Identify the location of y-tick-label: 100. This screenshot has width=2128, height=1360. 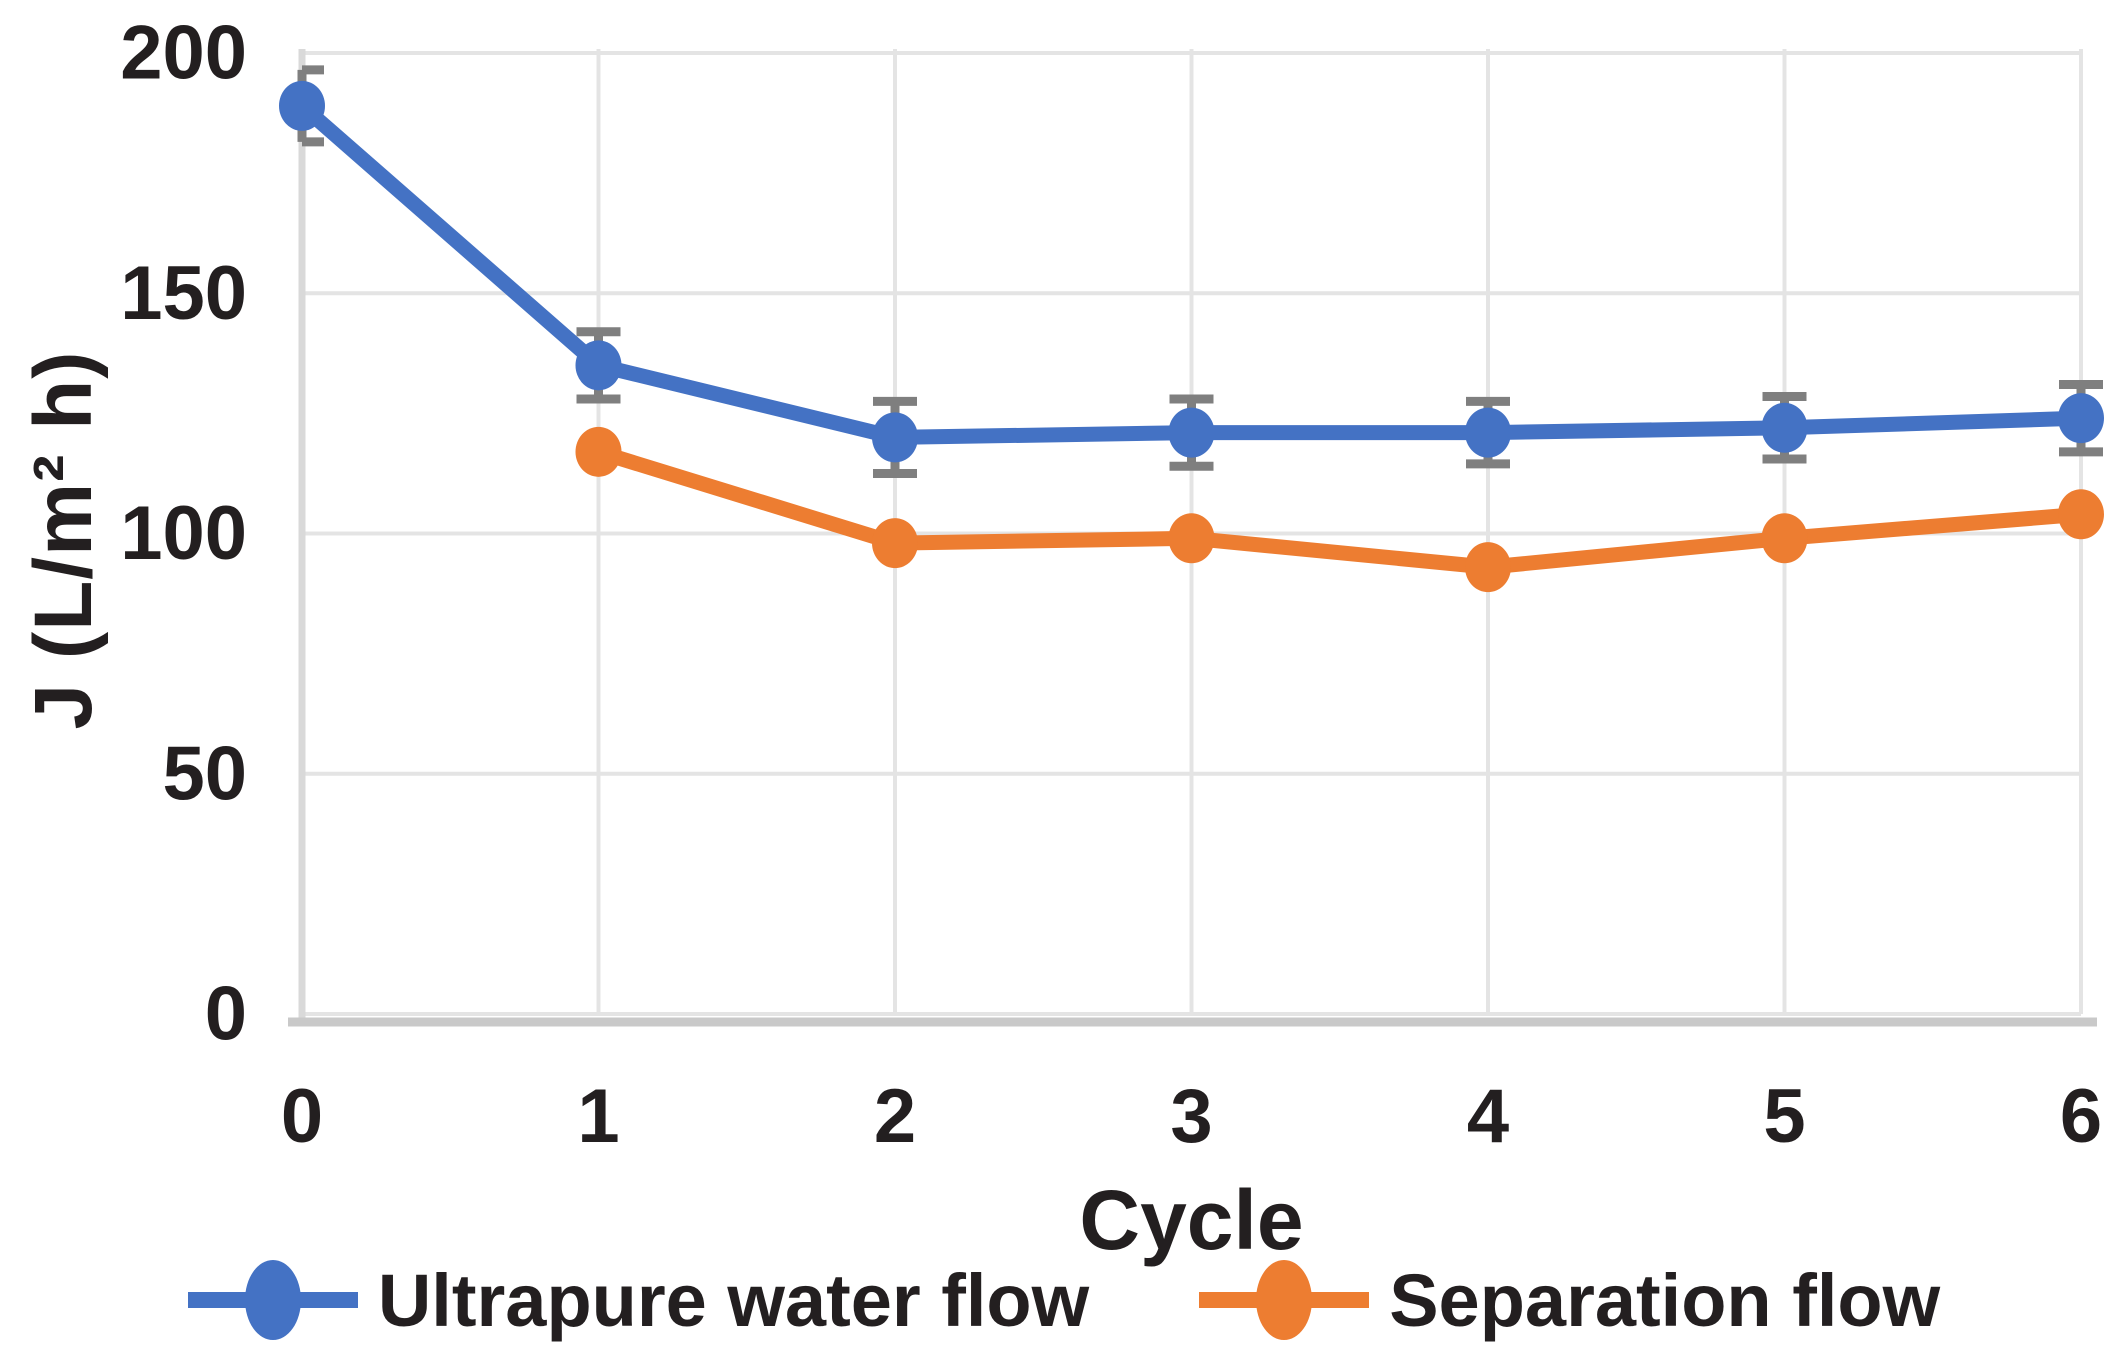
(183, 533).